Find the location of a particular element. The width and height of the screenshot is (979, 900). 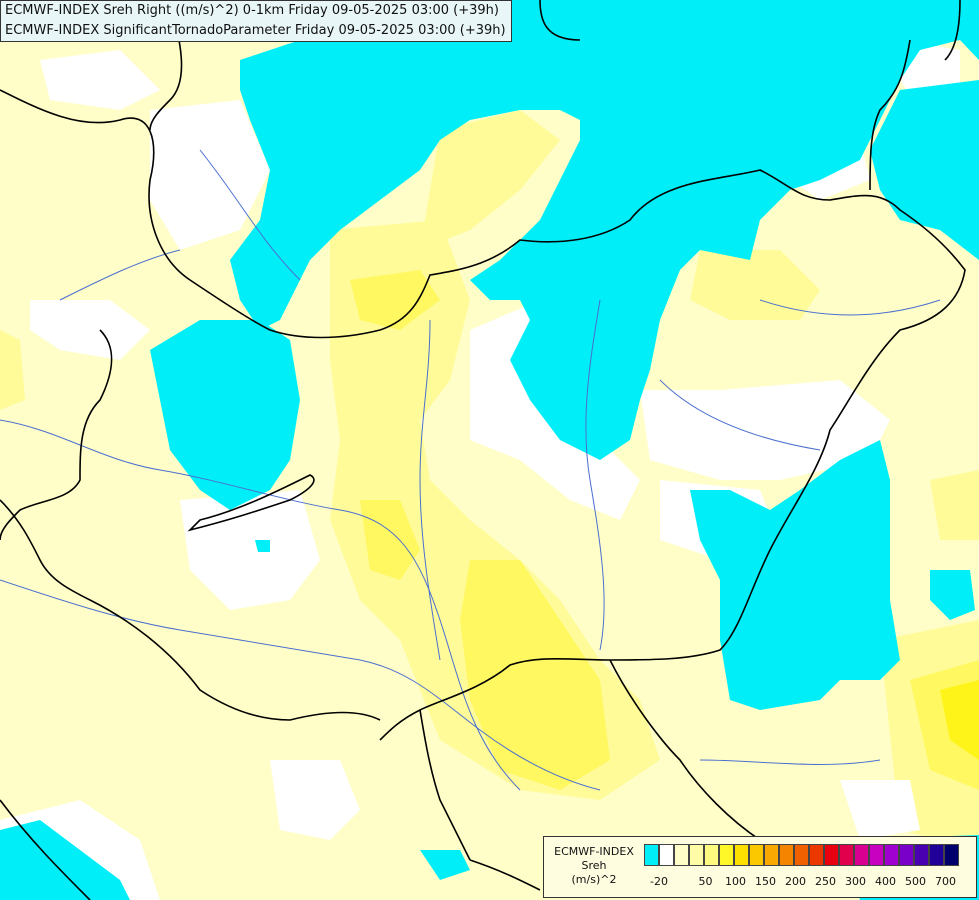

legend-tick-label: 150 is located at coordinates (765, 881).